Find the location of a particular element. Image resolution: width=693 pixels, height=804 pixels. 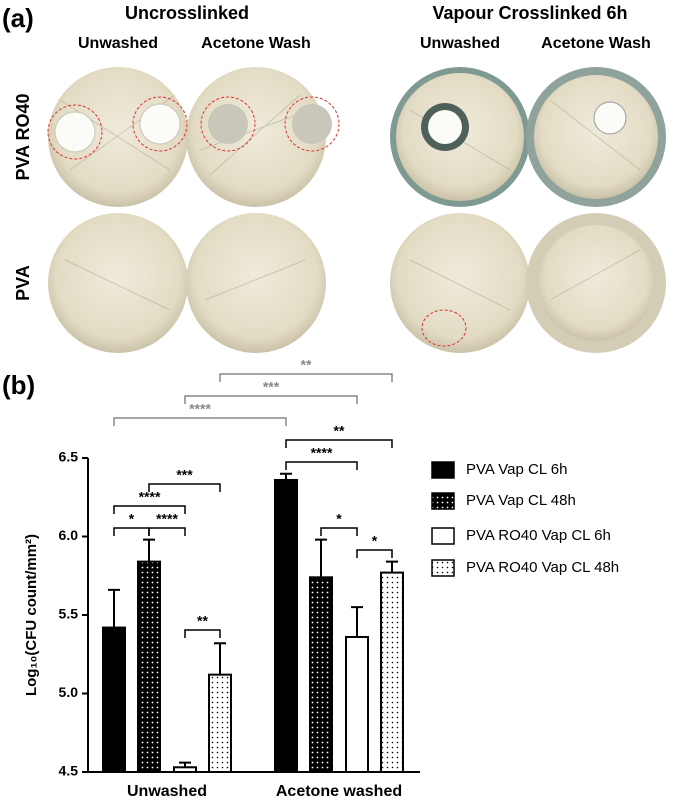

y-tick-label: 4.5 is located at coordinates (69, 771).